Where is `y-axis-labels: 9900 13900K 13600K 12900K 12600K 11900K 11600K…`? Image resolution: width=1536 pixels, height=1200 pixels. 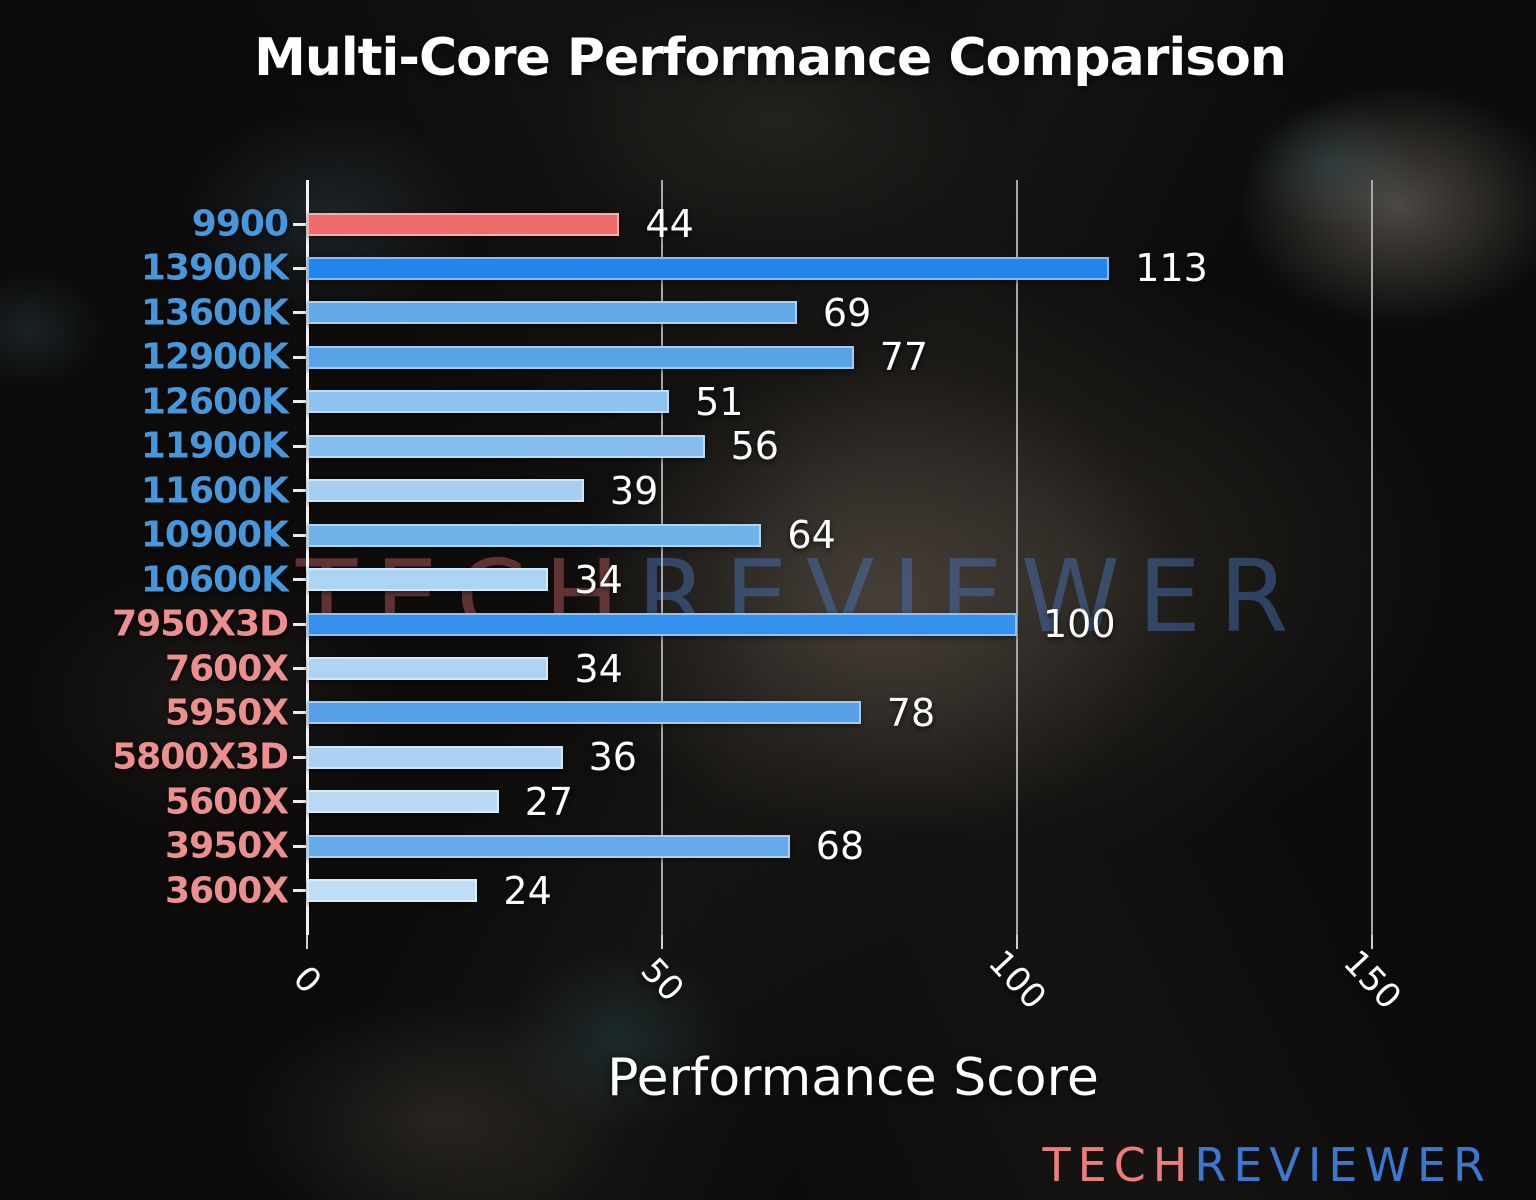
y-axis-labels: 9900 13900K 13600K 12900K 12600K 11900K 11600K… is located at coordinates (144, 557).